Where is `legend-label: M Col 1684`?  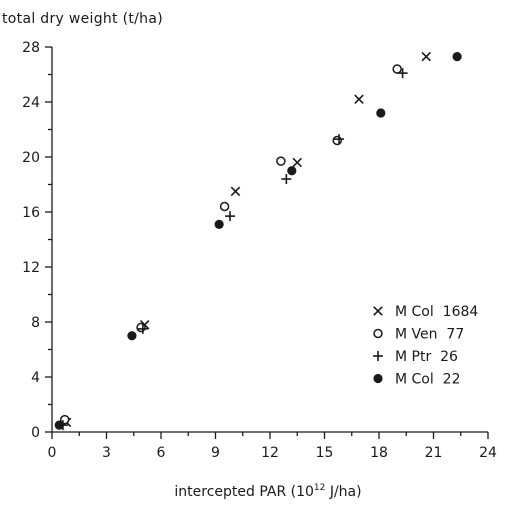
legend-label: M Col 1684 is located at coordinates (436, 312).